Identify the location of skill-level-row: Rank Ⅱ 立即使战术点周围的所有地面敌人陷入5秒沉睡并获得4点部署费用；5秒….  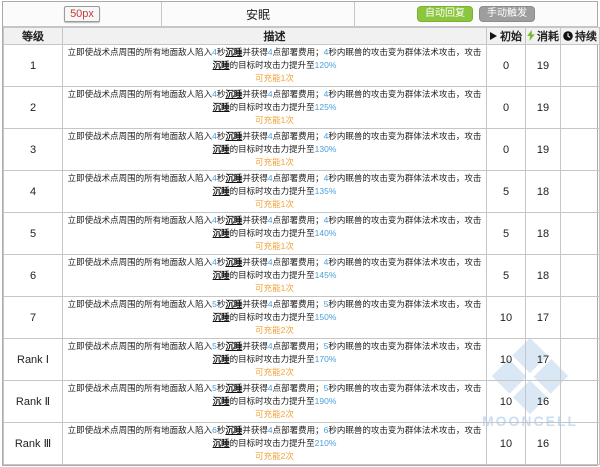
(301, 401).